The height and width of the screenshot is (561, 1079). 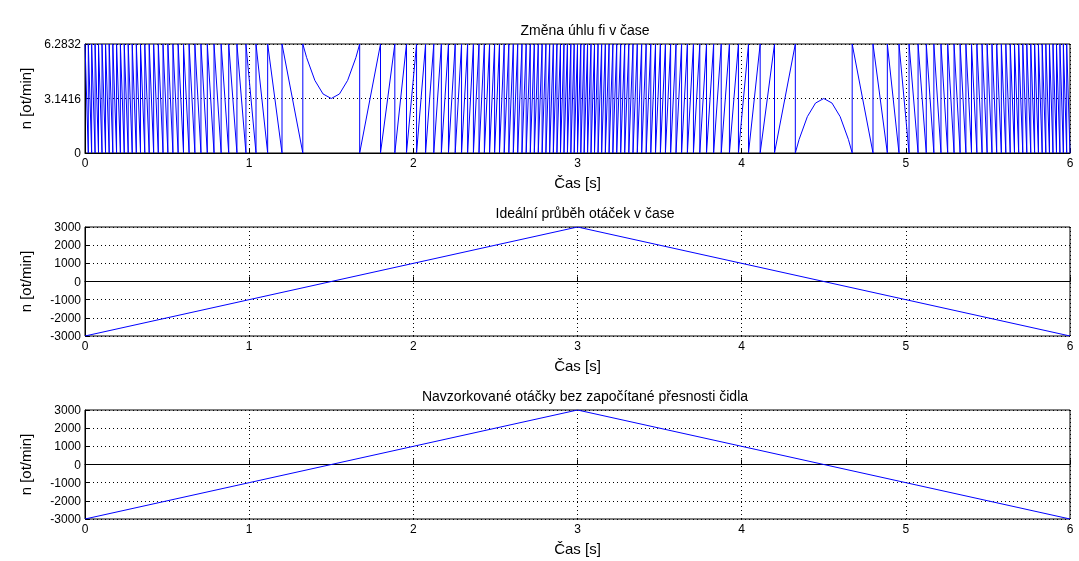 What do you see at coordinates (63, 98) in the screenshot?
I see `y-tick-label: 3.1416` at bounding box center [63, 98].